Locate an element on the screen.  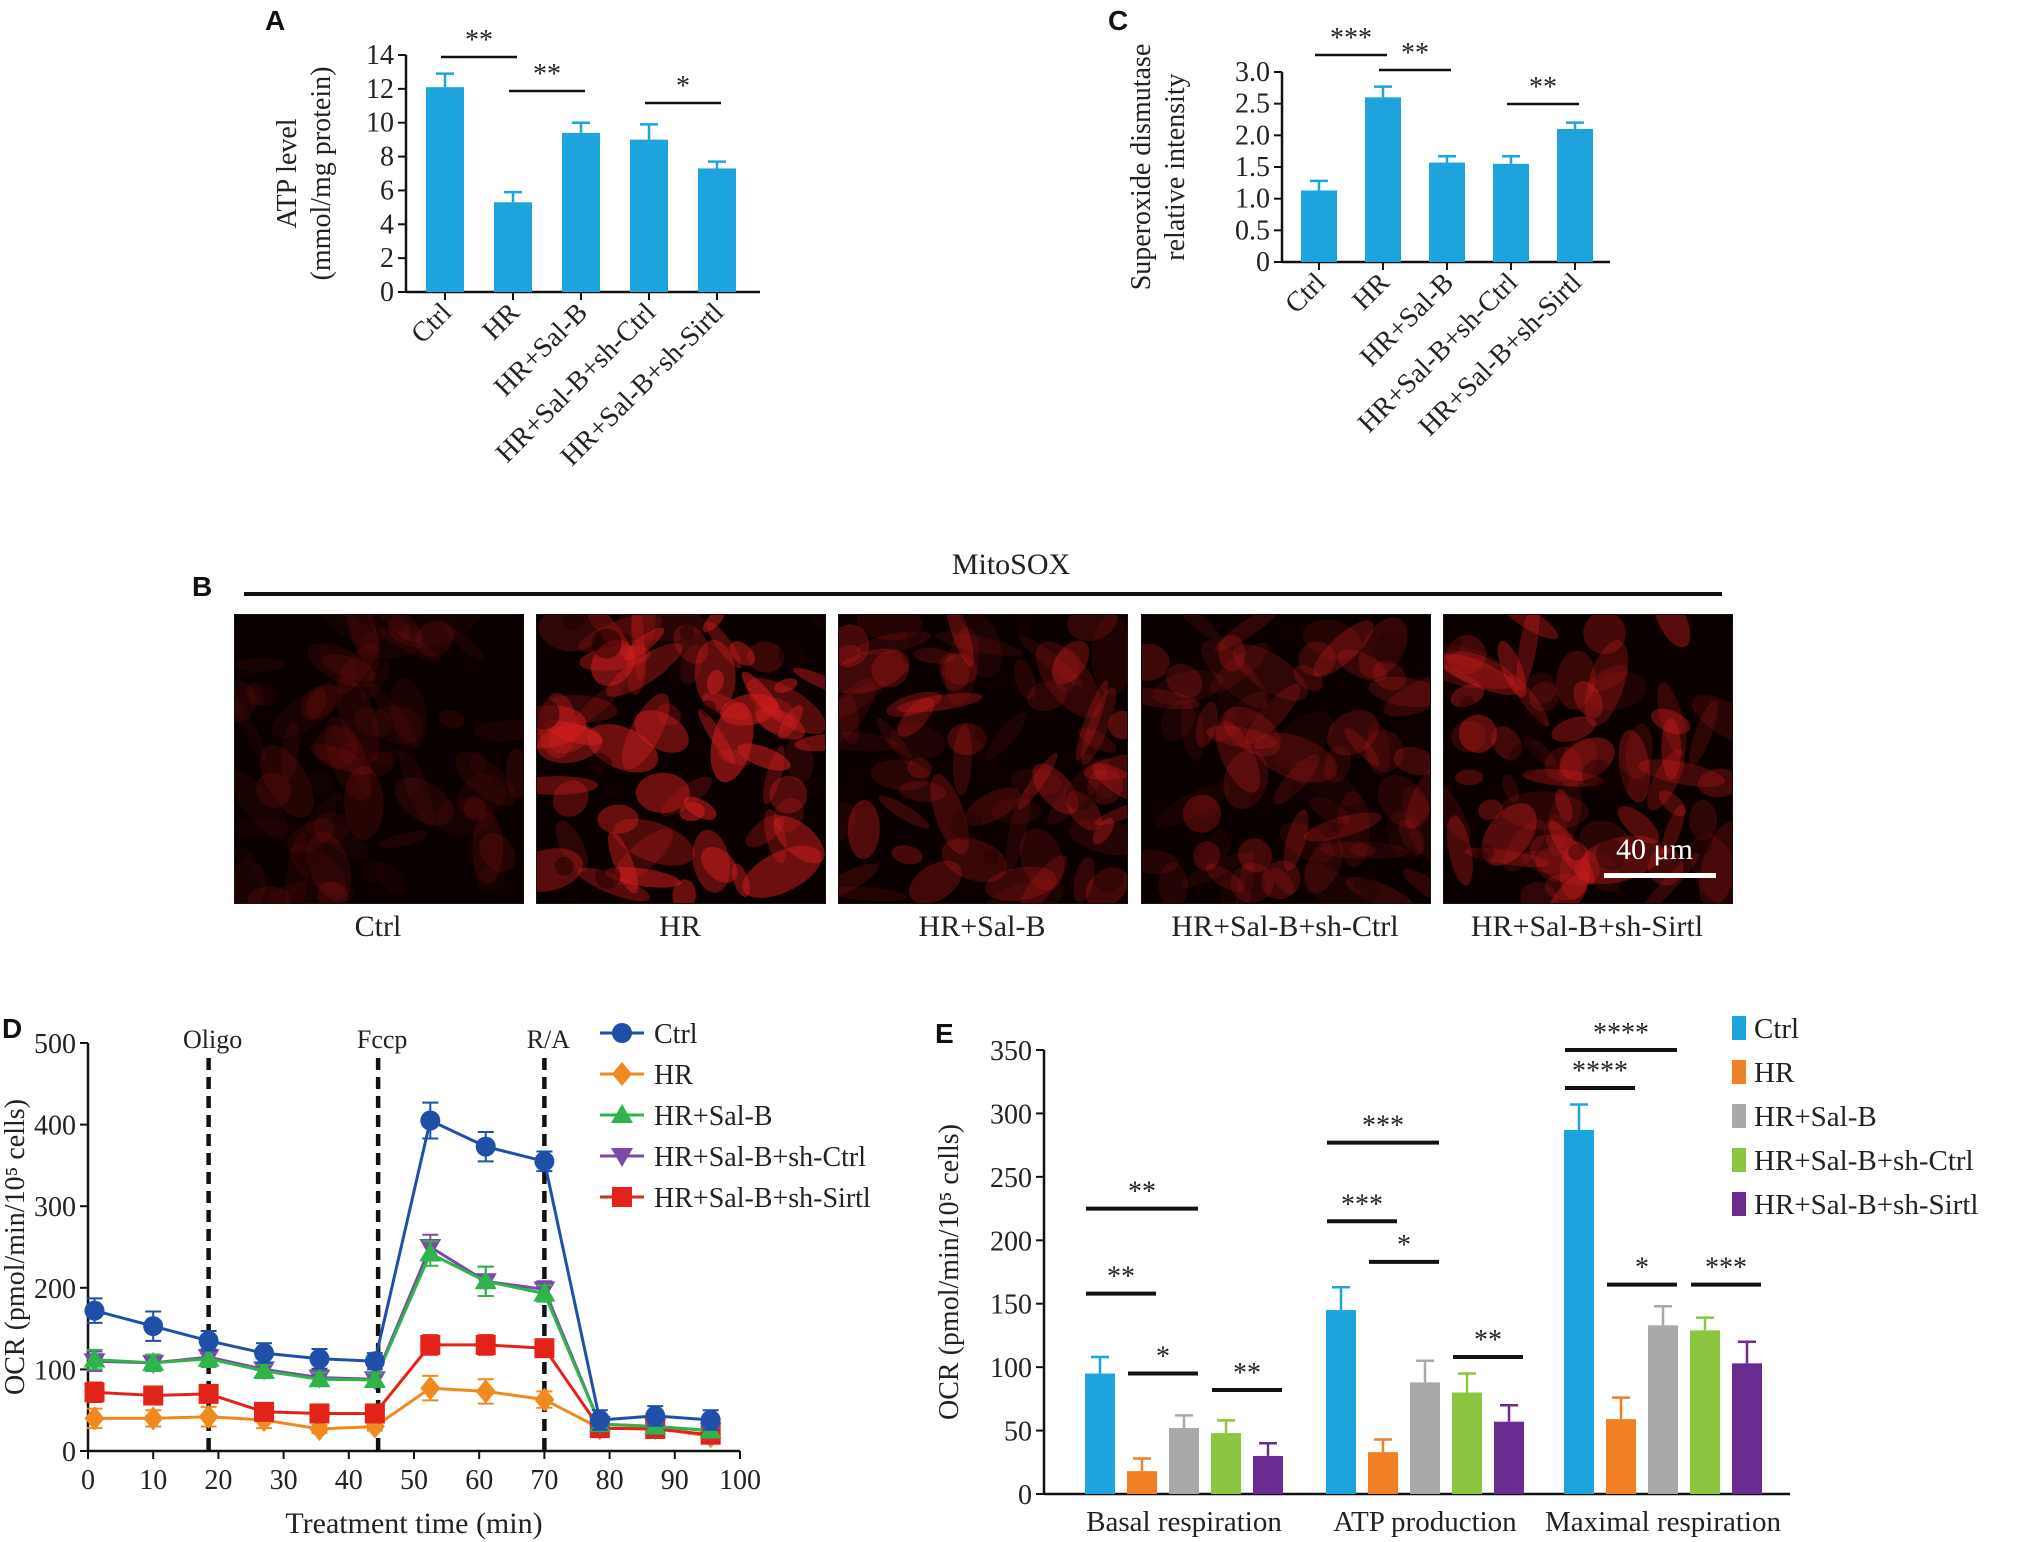
significance-label: *** is located at coordinates (1726, 1268).